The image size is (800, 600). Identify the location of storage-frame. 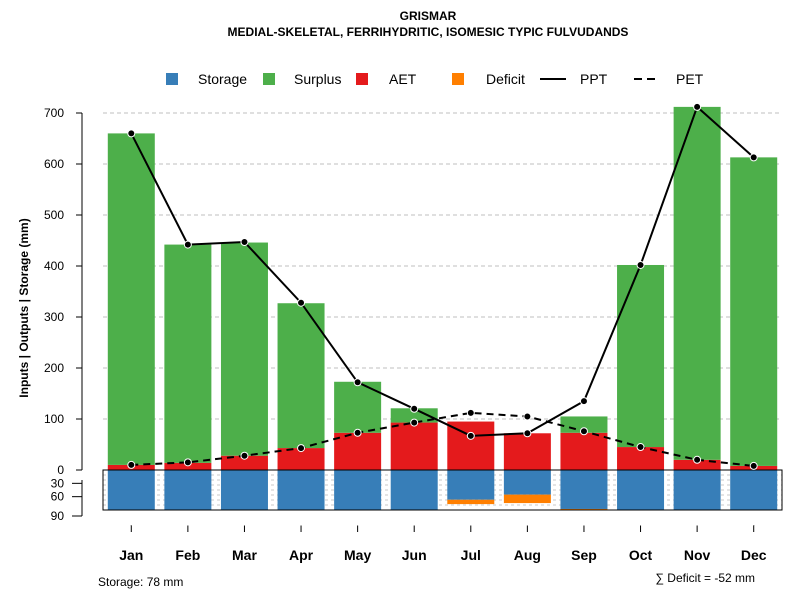
(442, 490).